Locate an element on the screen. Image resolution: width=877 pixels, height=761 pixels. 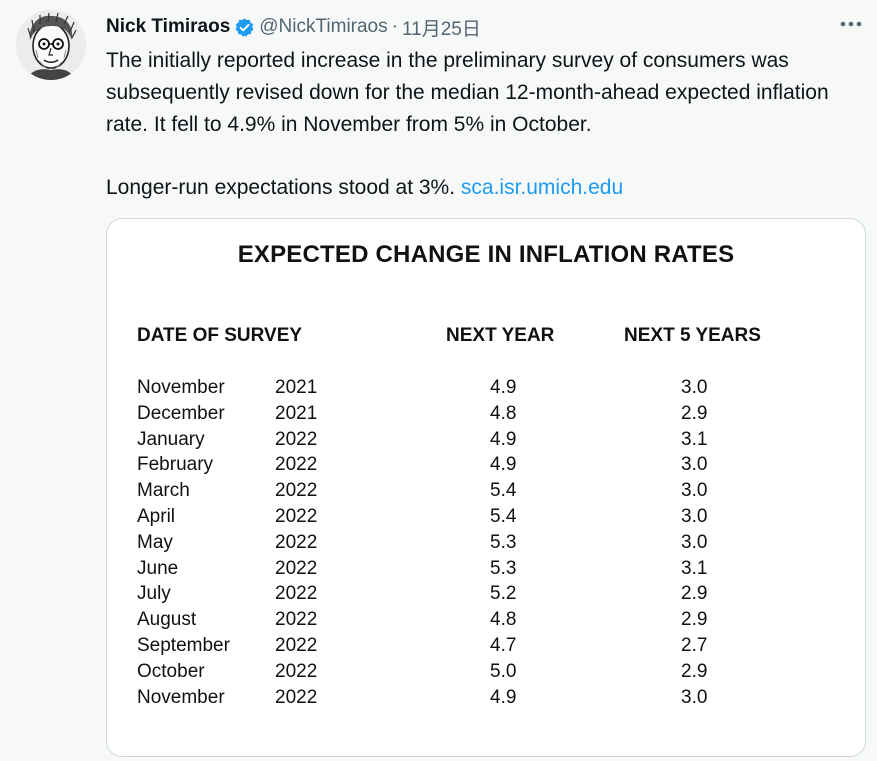
avatar is located at coordinates (51, 45).